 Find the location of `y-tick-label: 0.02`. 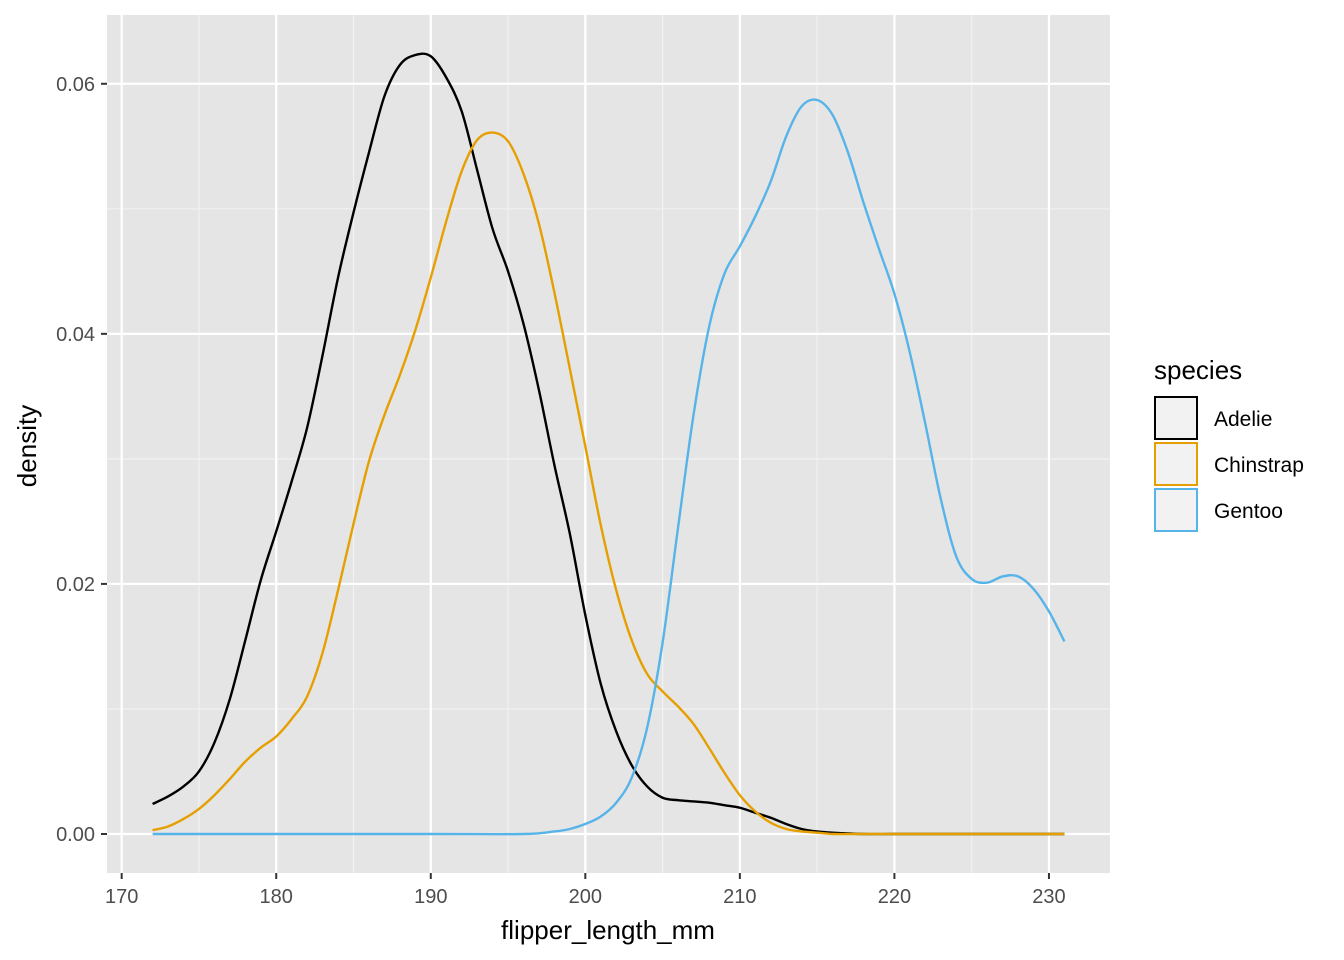

y-tick-label: 0.02 is located at coordinates (75, 585).